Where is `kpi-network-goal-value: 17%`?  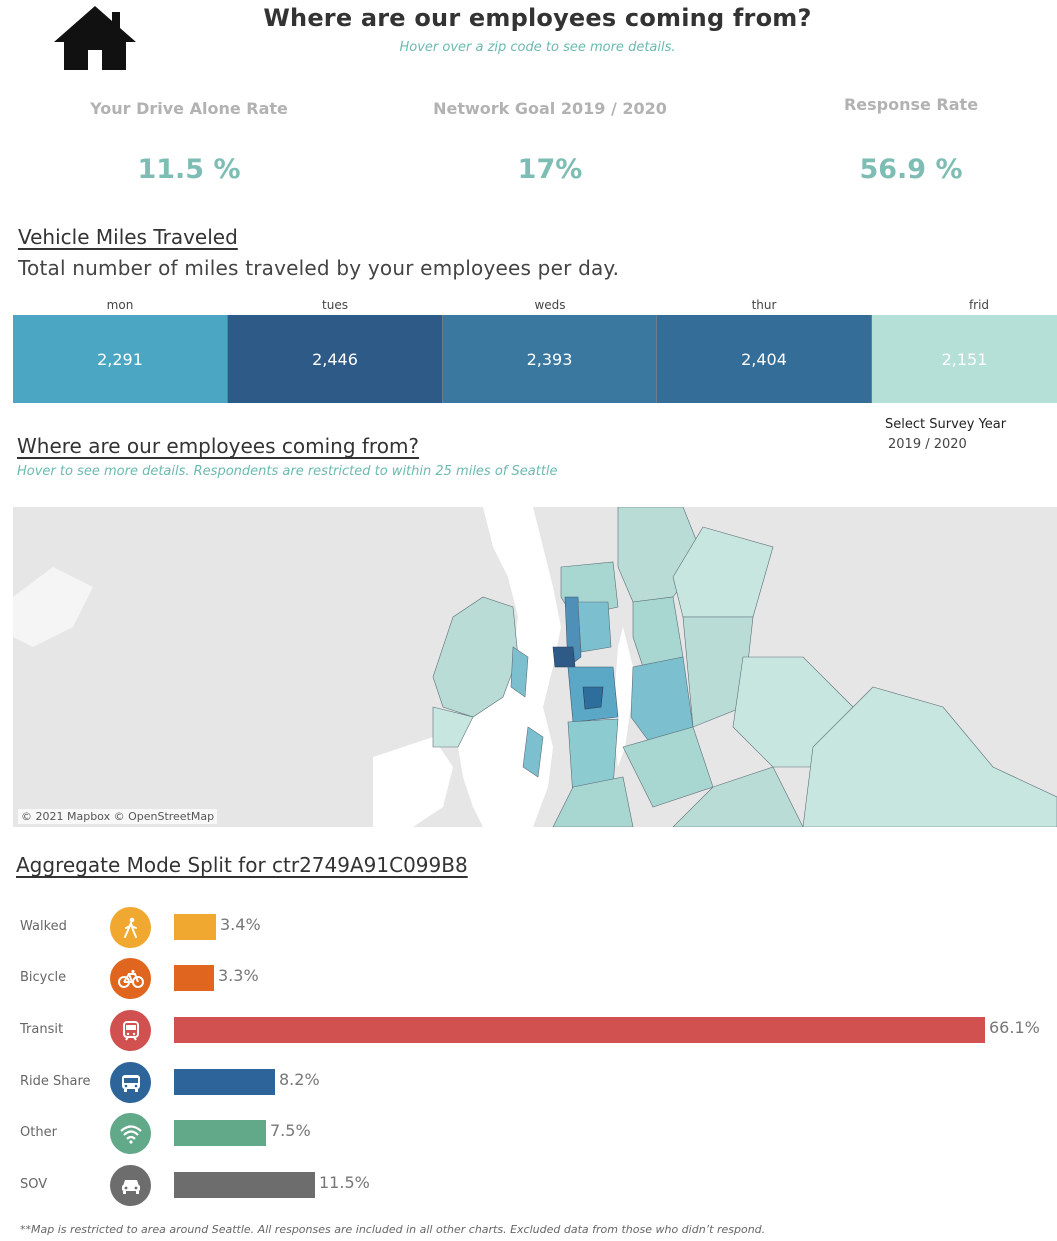
kpi-network-goal-value: 17% is located at coordinates (550, 169).